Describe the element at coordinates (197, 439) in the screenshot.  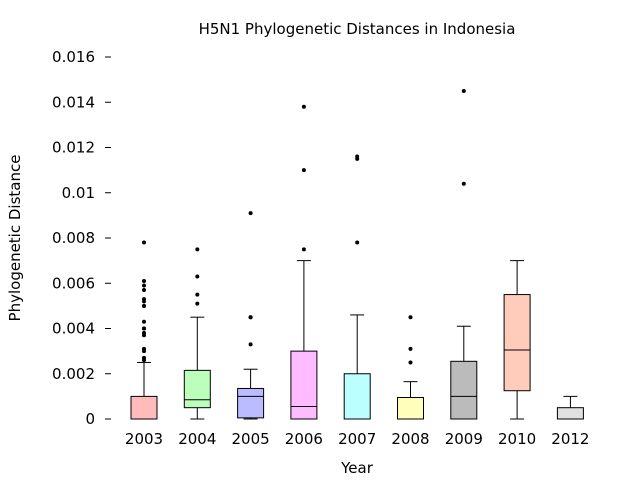
I see `x-tick-label: 2004` at that location.